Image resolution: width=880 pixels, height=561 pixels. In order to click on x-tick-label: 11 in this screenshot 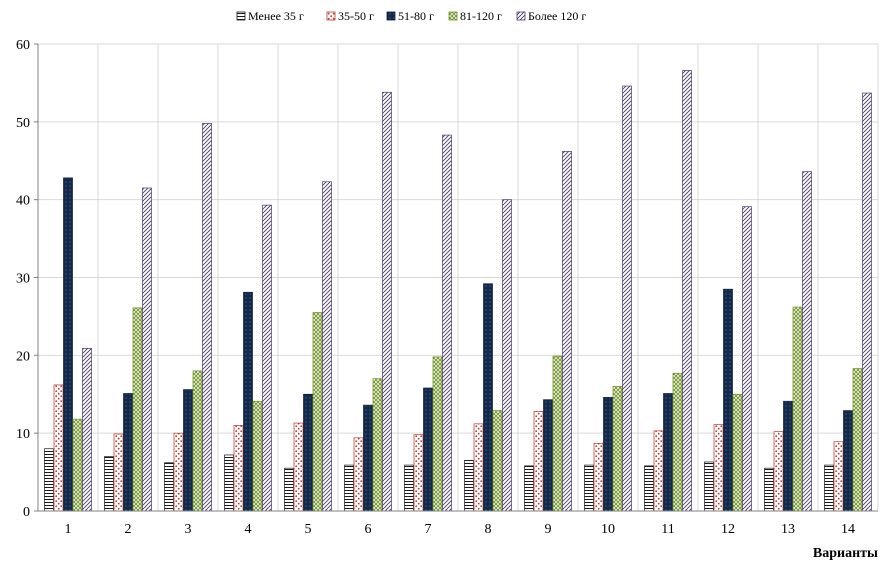, I will do `click(667, 529)`.